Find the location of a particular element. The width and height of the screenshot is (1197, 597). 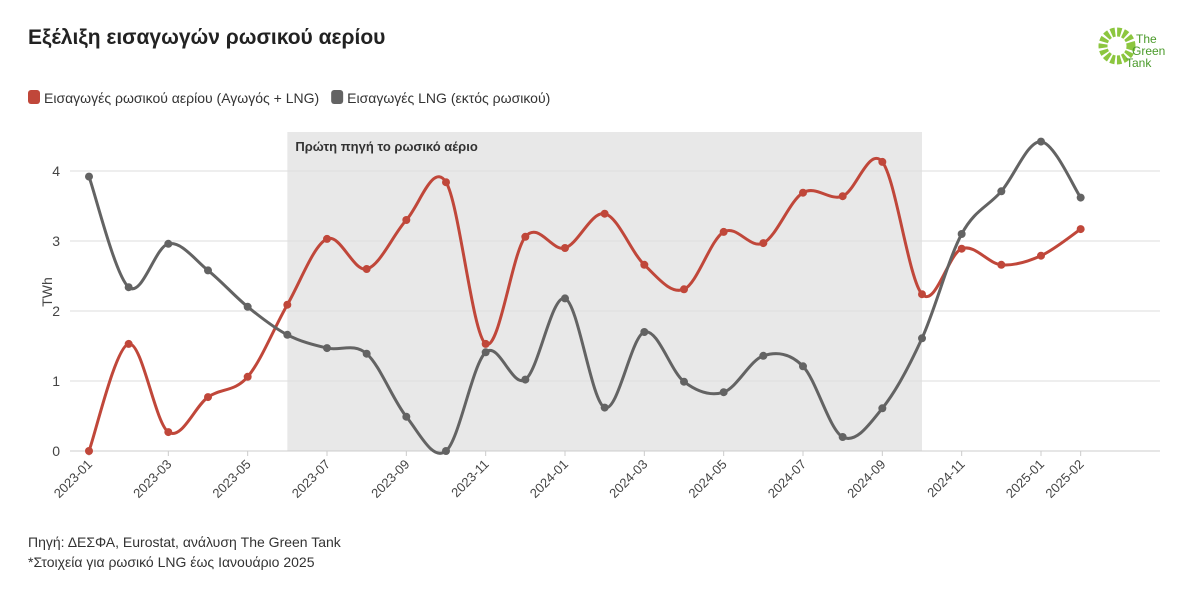

x-tick-label: 2023-07 is located at coordinates (311, 479).